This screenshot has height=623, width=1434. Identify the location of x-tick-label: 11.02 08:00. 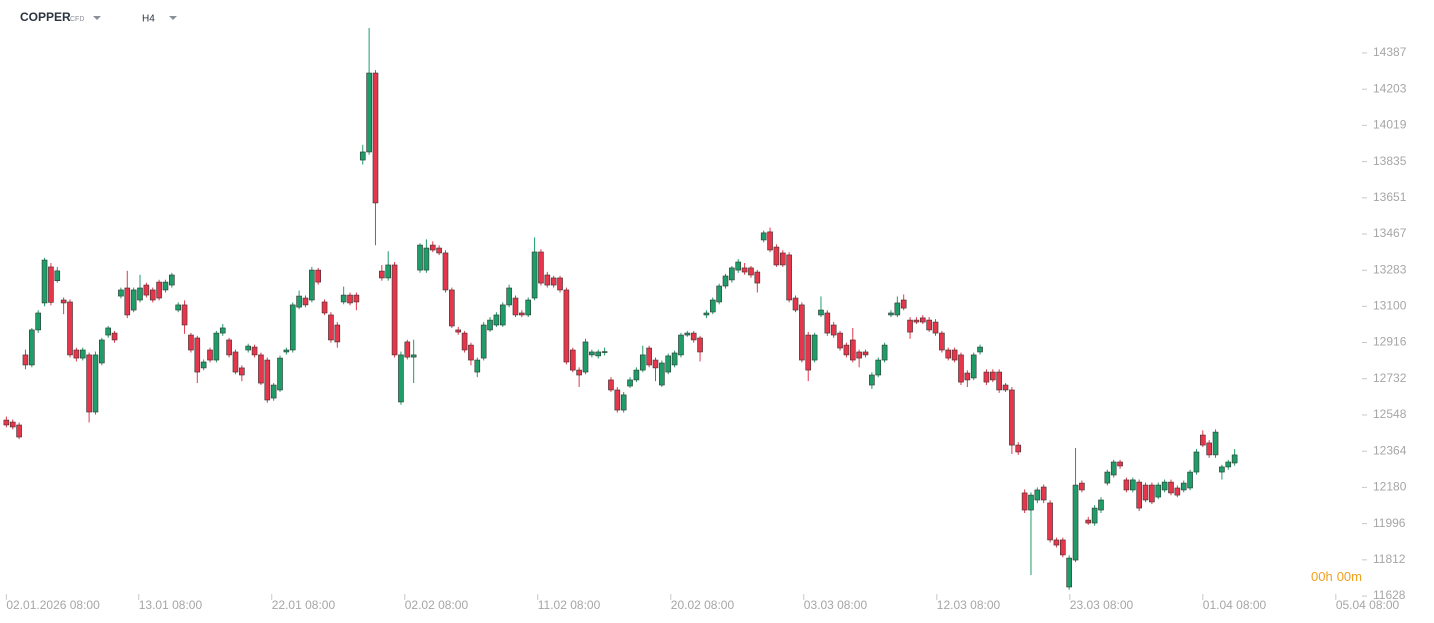
(569, 605).